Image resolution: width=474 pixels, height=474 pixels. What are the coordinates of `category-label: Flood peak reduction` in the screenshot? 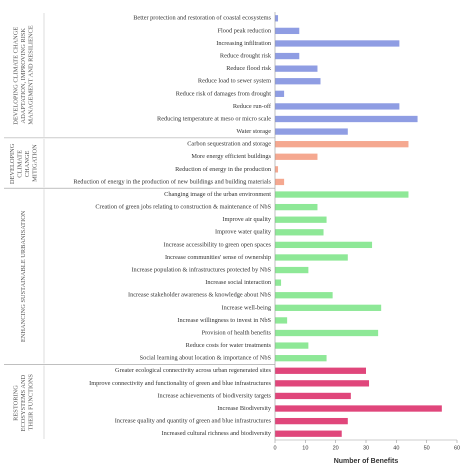 It's located at (244, 30).